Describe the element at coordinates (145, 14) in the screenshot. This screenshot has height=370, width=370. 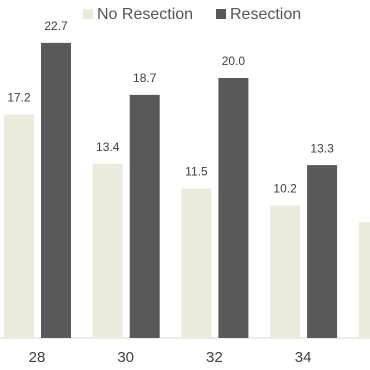
I see `legend-label: No Resection` at that location.